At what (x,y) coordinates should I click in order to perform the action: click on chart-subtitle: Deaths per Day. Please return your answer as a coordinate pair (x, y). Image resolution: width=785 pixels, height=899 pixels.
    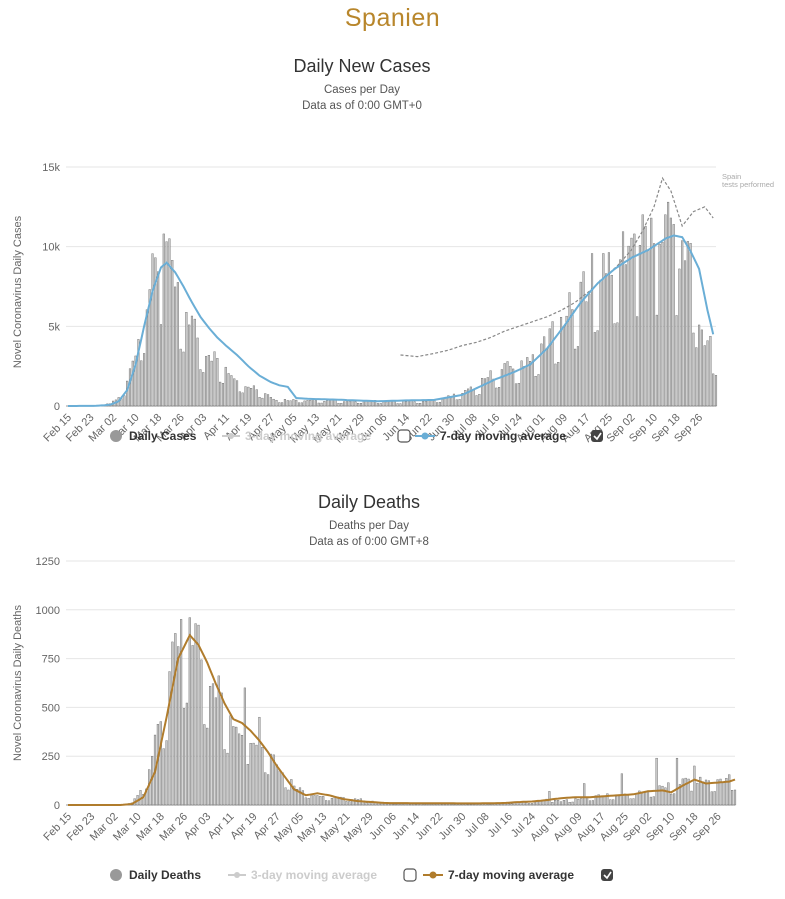
    Looking at the image, I should click on (369, 526).